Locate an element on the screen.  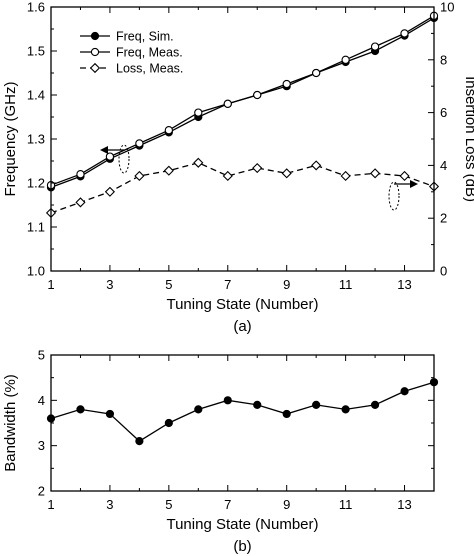
left-axis-indicator-ellipse is located at coordinates (124, 159).